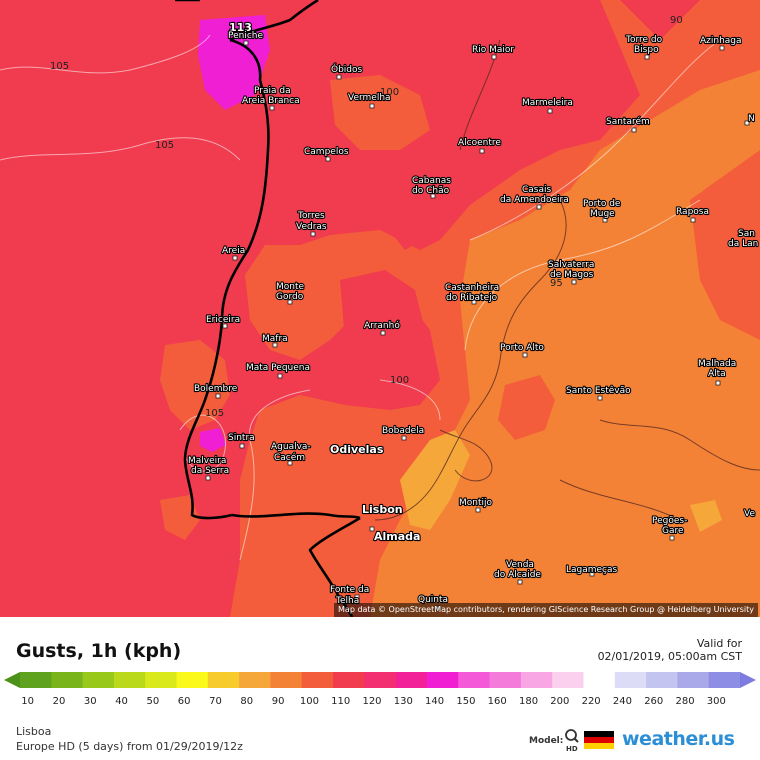  What do you see at coordinates (213, 440) in the screenshot?
I see `field-110-sintra` at bounding box center [213, 440].